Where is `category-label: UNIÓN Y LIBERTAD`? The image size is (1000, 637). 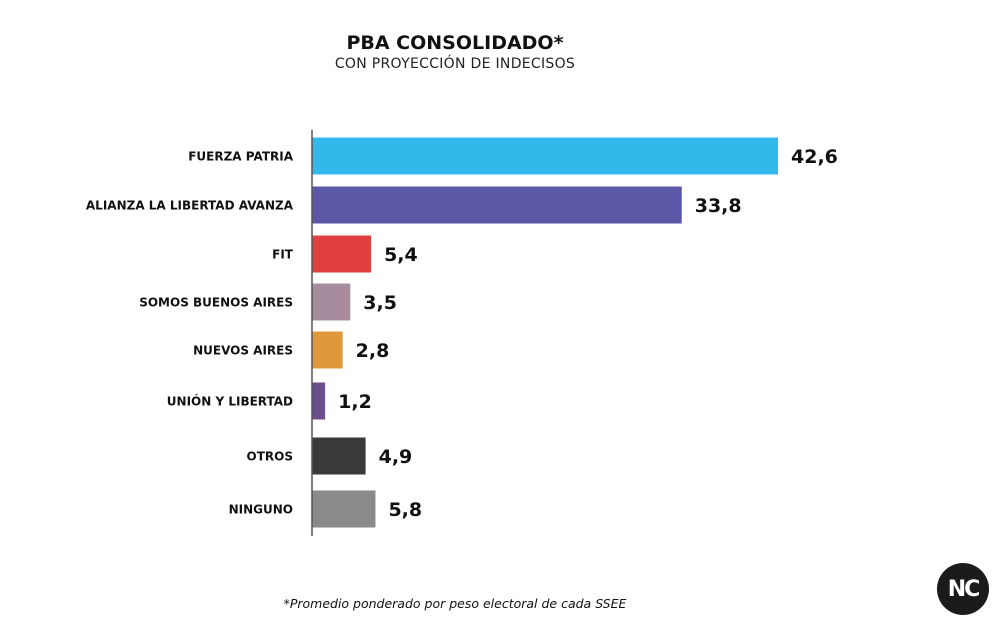 category-label: UNIÓN Y LIBERTAD is located at coordinates (230, 401).